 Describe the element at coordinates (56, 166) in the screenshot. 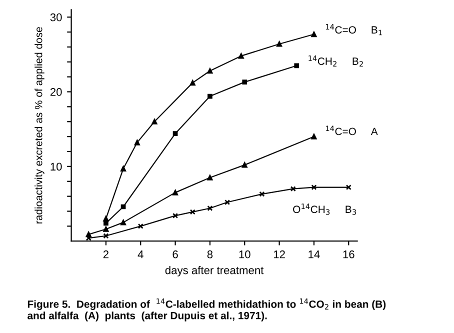

I see `y-tick-label: 10` at that location.